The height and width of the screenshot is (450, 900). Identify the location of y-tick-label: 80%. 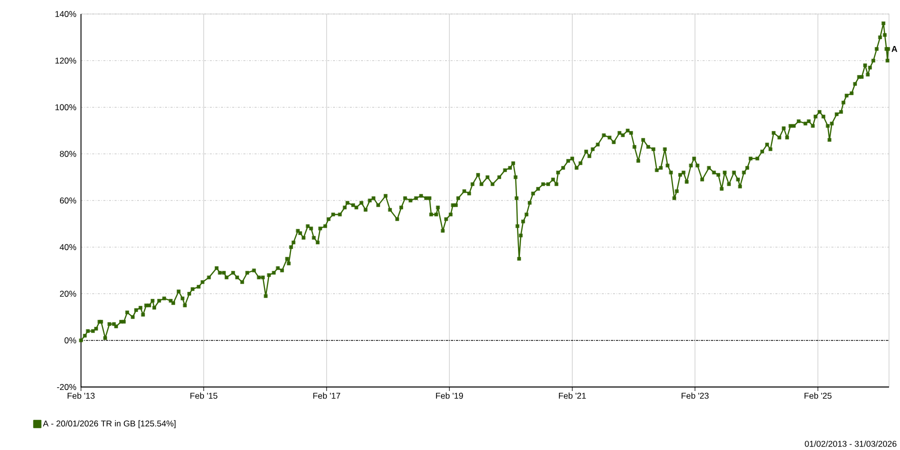
(68, 153).